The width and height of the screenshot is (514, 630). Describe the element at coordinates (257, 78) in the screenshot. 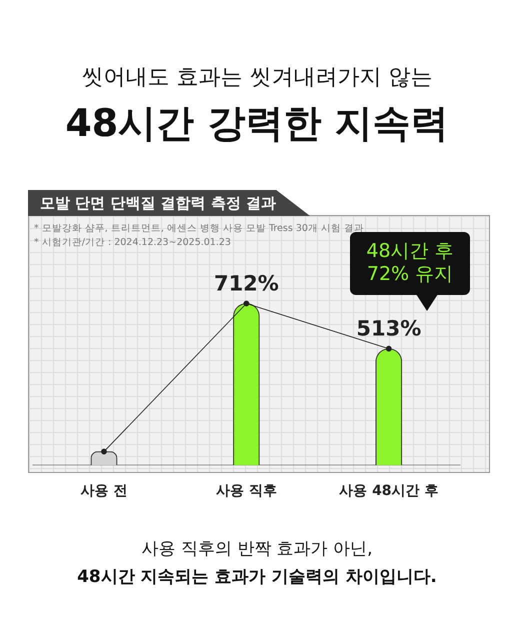

I see `chart-subtitle: 씻어내도 효과는 씻겨내려가지 않는` at that location.